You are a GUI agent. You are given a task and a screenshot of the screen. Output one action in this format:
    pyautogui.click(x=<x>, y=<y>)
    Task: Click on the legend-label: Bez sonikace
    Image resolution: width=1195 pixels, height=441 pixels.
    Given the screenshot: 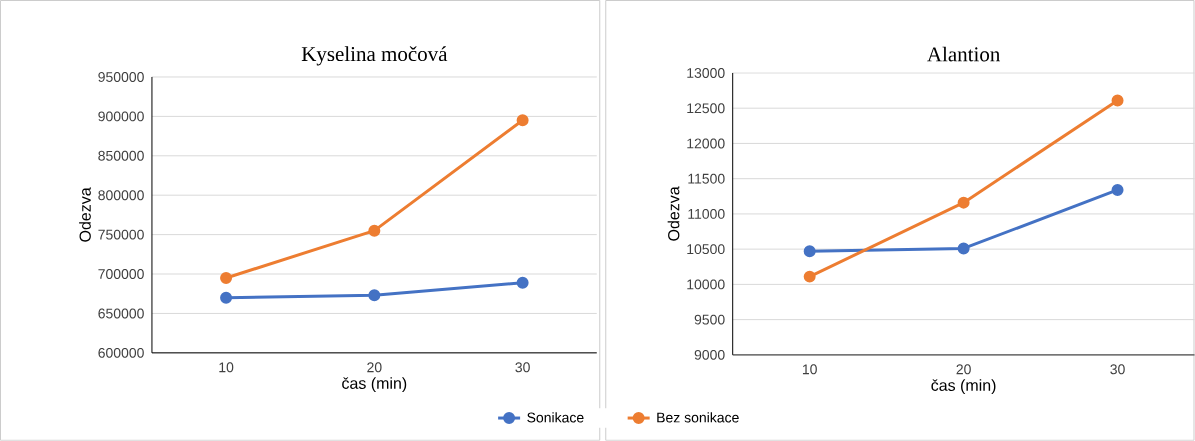 What is the action you would take?
    pyautogui.click(x=698, y=417)
    